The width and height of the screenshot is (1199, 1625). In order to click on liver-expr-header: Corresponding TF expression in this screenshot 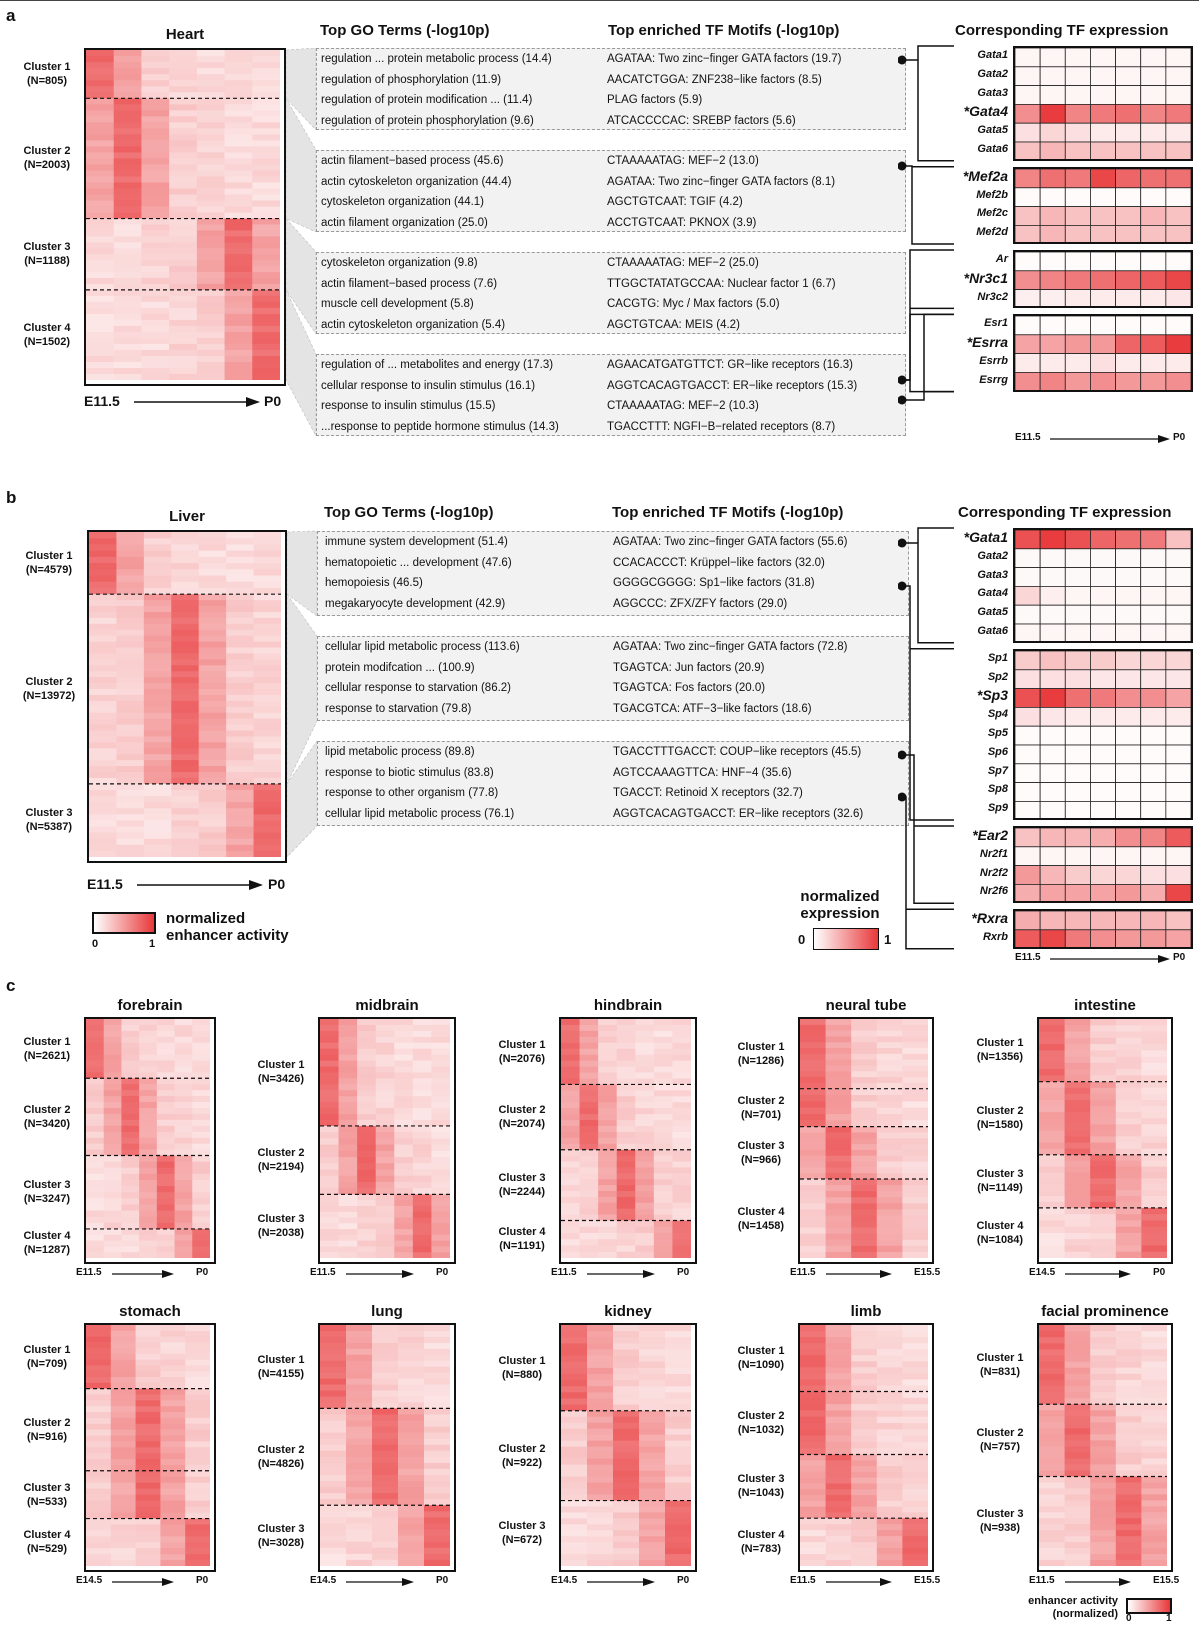, I will do `click(1065, 512)`.